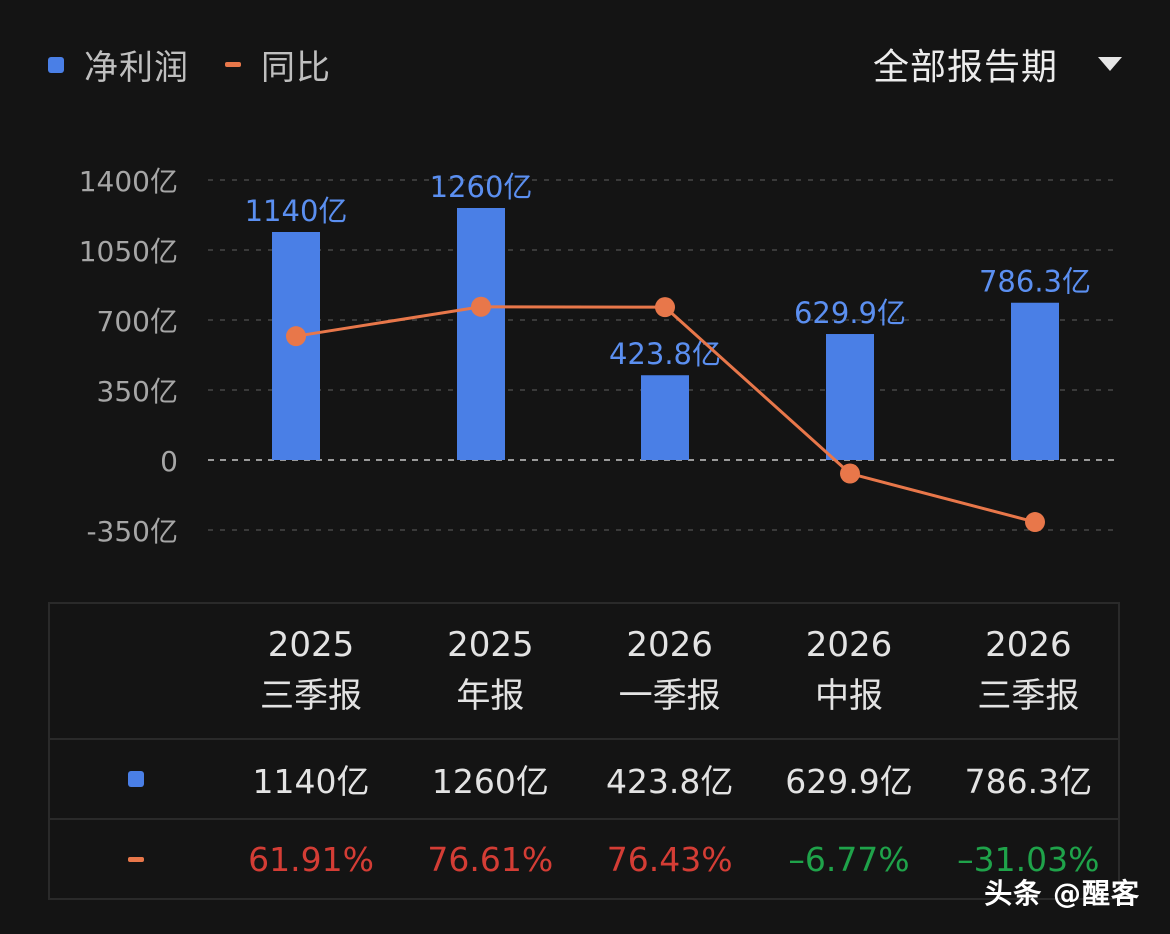 Image resolution: width=1170 pixels, height=934 pixels. Describe the element at coordinates (669, 671) in the screenshot. I see `table-header-cell: 2026 一季报` at that location.